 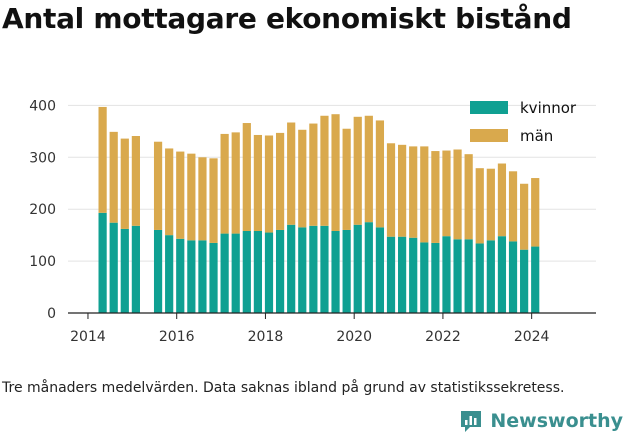 I want to click on x-tick-label: 2018, so click(x=266, y=337).